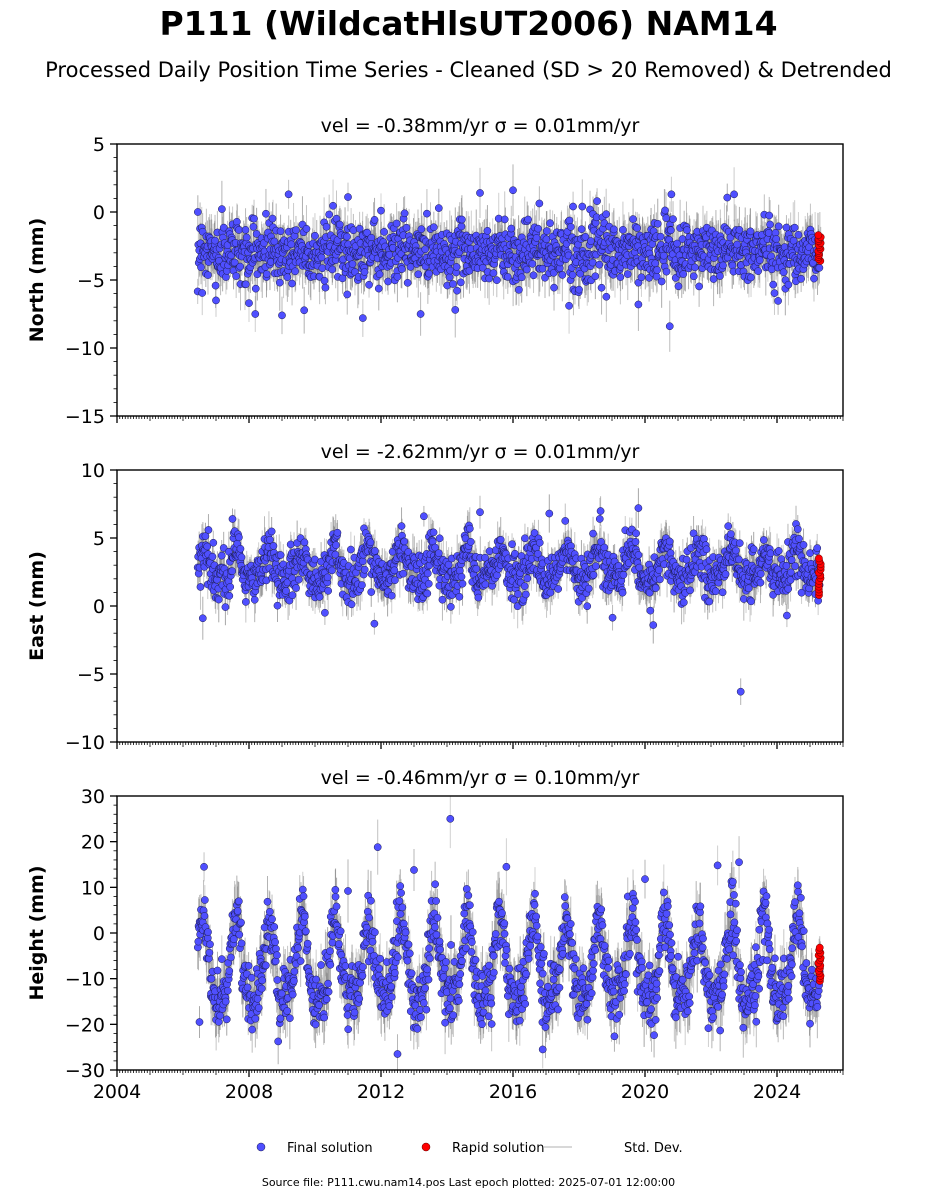 The width and height of the screenshot is (937, 1200). What do you see at coordinates (85, 349) in the screenshot?
I see `y-tick-label: −10` at bounding box center [85, 349].